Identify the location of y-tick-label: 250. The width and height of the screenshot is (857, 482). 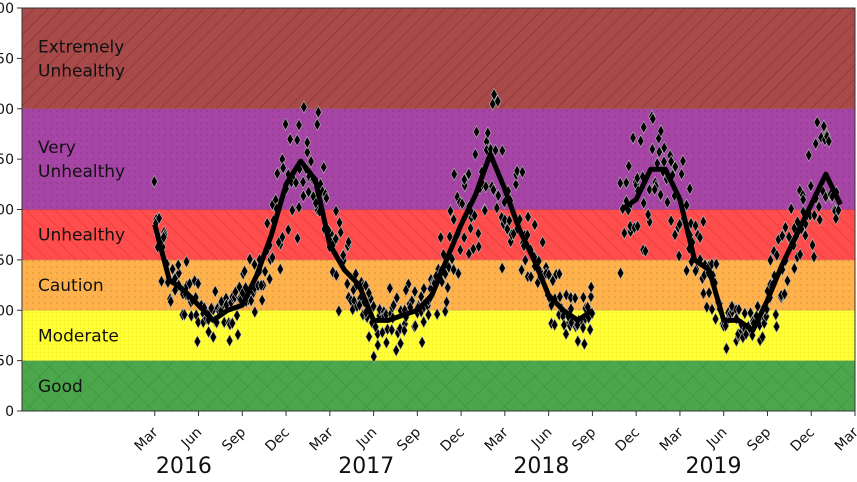
(7, 160).